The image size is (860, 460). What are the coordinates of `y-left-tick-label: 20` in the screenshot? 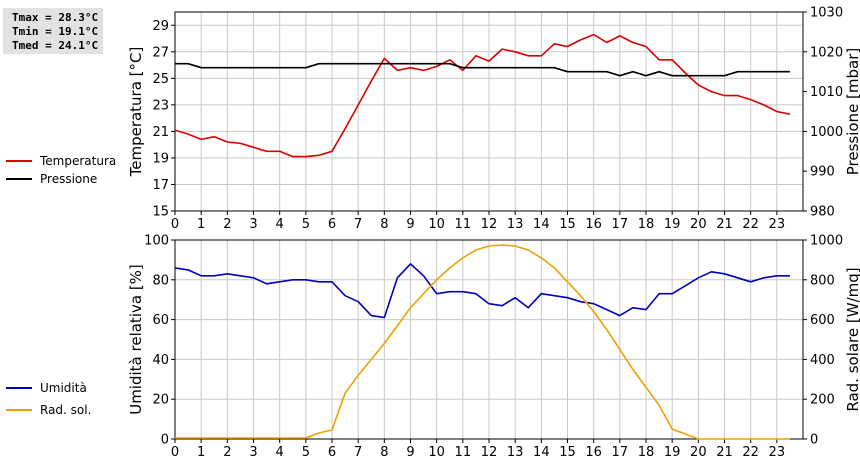 It's located at (160, 400).